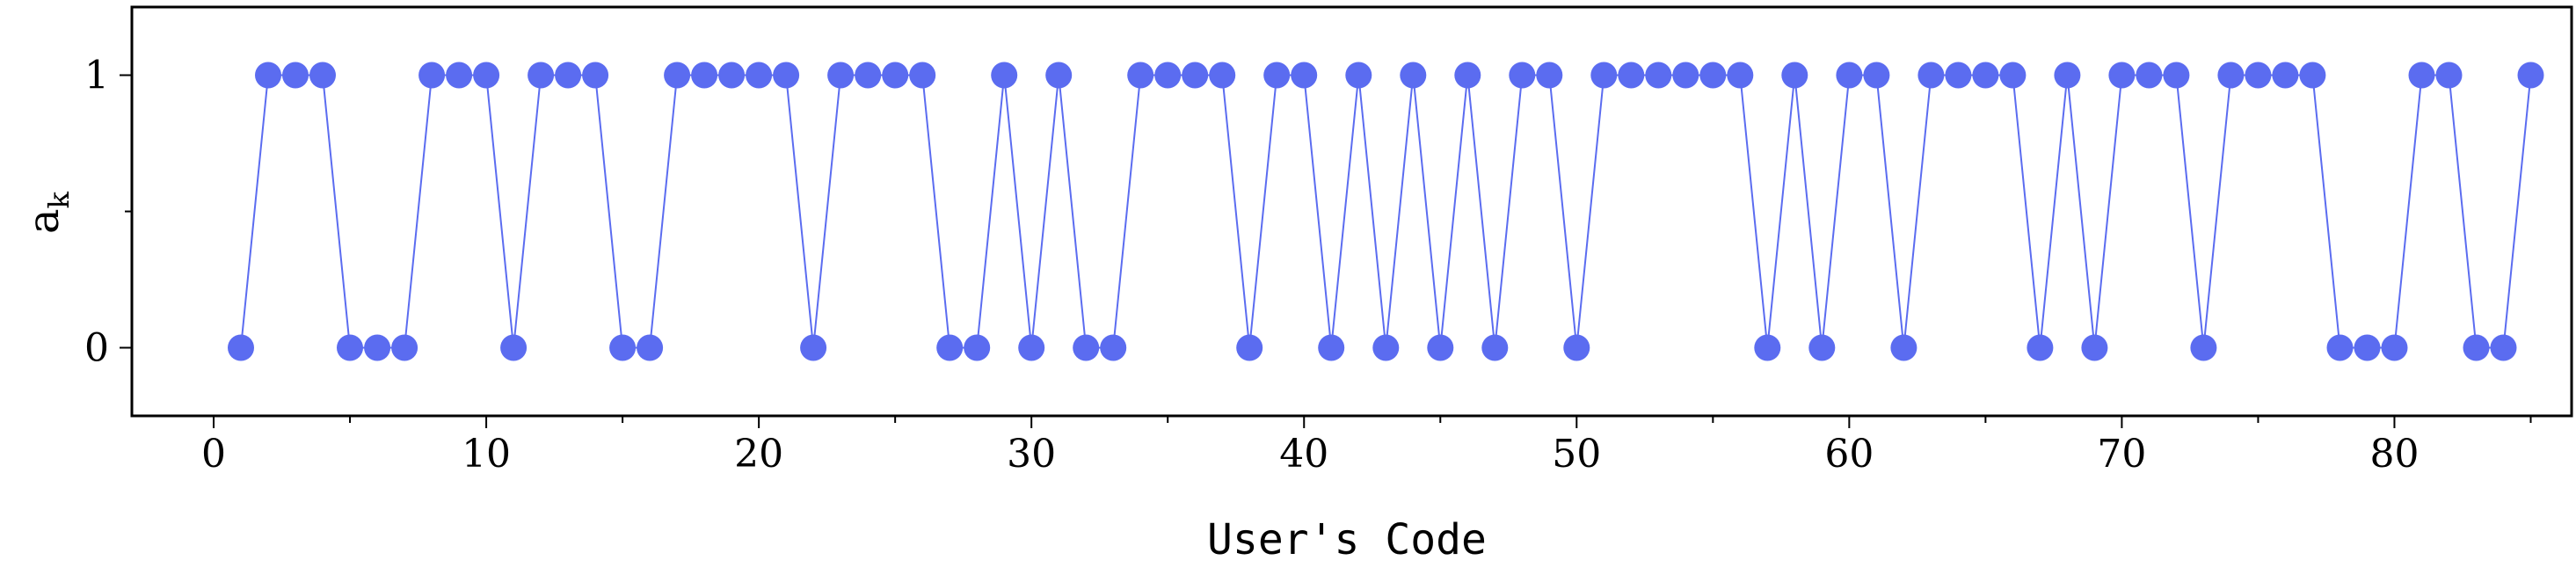 The image size is (2576, 575). Describe the element at coordinates (44, 221) in the screenshot. I see `y-axis-title-main: a` at that location.